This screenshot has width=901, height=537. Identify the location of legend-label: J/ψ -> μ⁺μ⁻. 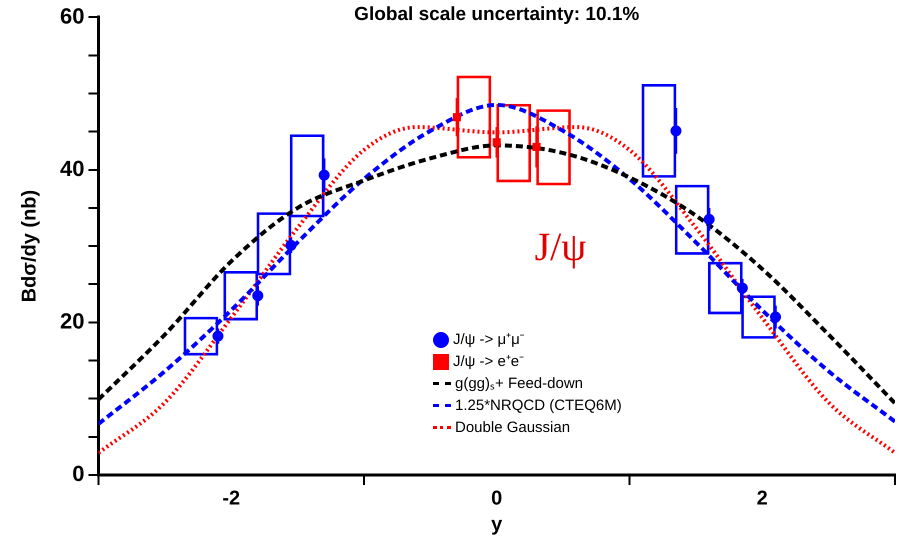
(489, 340).